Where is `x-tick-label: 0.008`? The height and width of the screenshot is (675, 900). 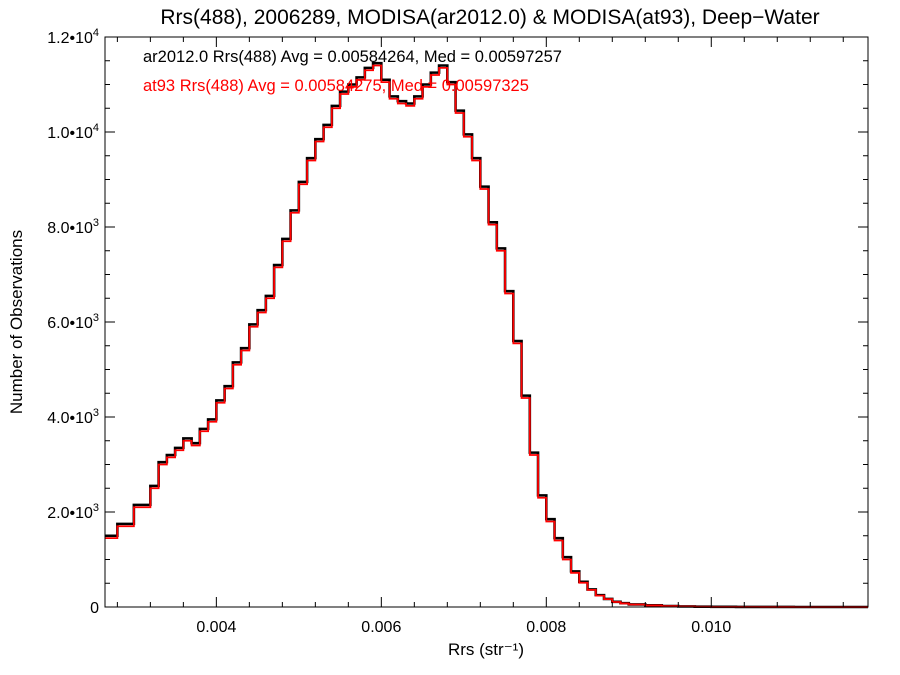 x-tick-label: 0.008 is located at coordinates (546, 627).